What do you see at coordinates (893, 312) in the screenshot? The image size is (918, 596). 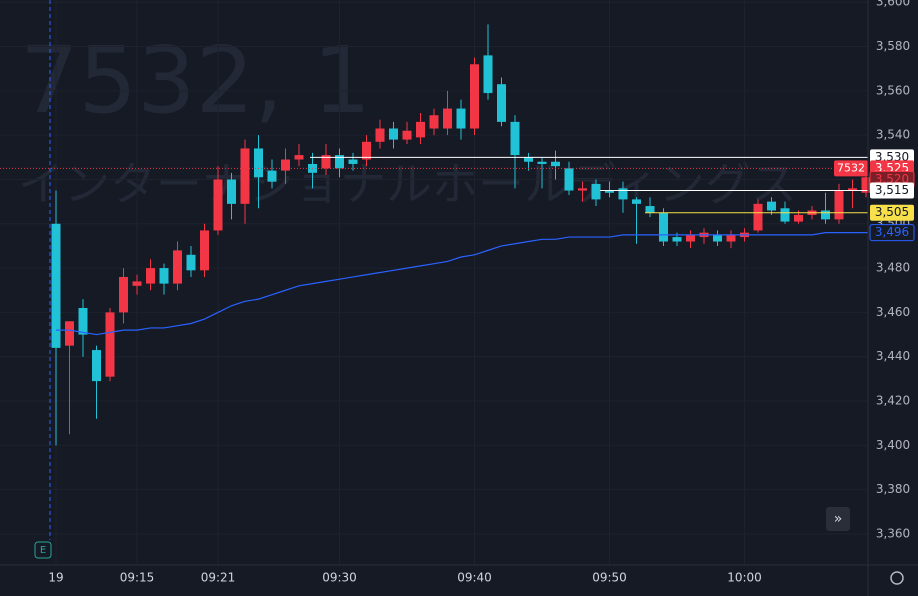 I see `y-tick-label: 3,460` at bounding box center [893, 312].